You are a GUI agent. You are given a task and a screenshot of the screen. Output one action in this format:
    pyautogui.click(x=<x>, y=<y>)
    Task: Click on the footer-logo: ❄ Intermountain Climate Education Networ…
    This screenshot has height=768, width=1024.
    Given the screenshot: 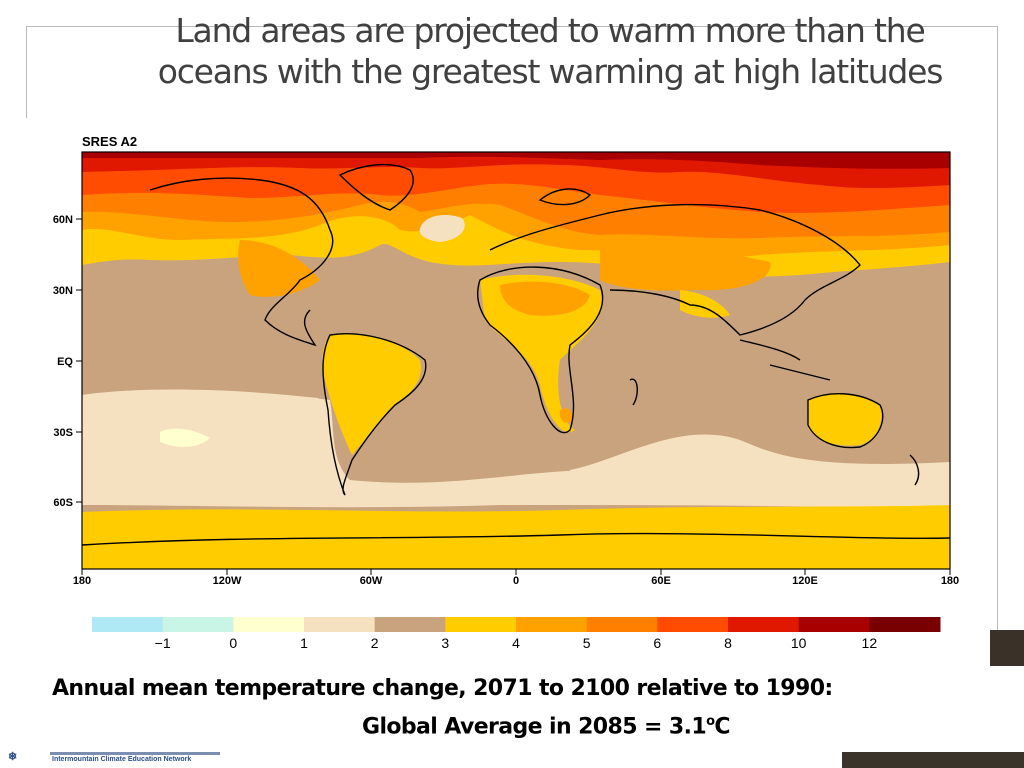 What is the action you would take?
    pyautogui.click(x=128, y=758)
    